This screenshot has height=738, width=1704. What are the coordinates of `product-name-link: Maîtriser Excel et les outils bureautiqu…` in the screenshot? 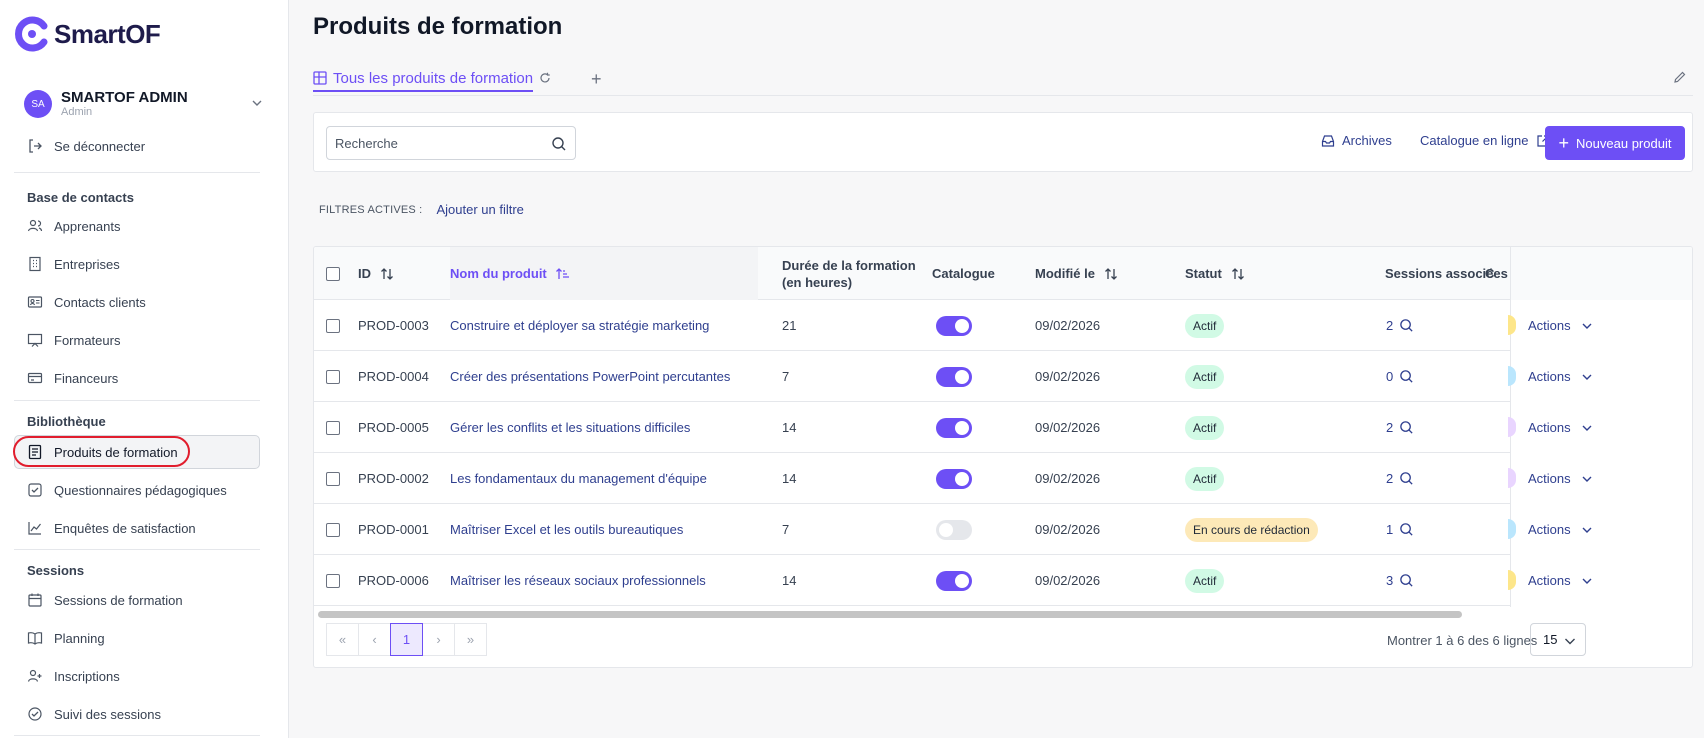 It's located at (567, 529).